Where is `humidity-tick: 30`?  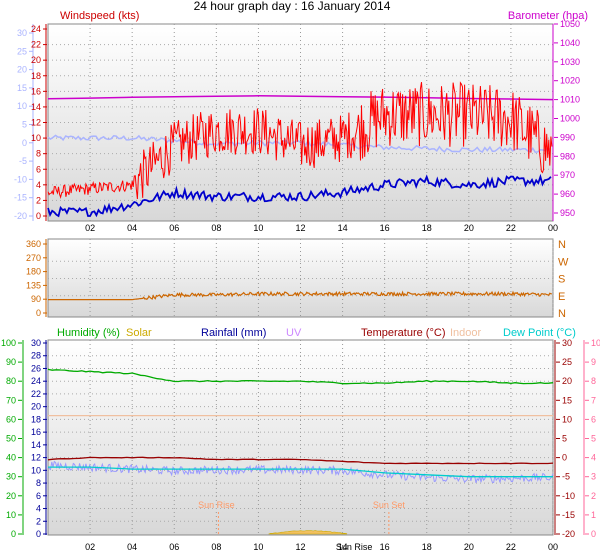
humidity-tick: 30 is located at coordinates (11, 477).